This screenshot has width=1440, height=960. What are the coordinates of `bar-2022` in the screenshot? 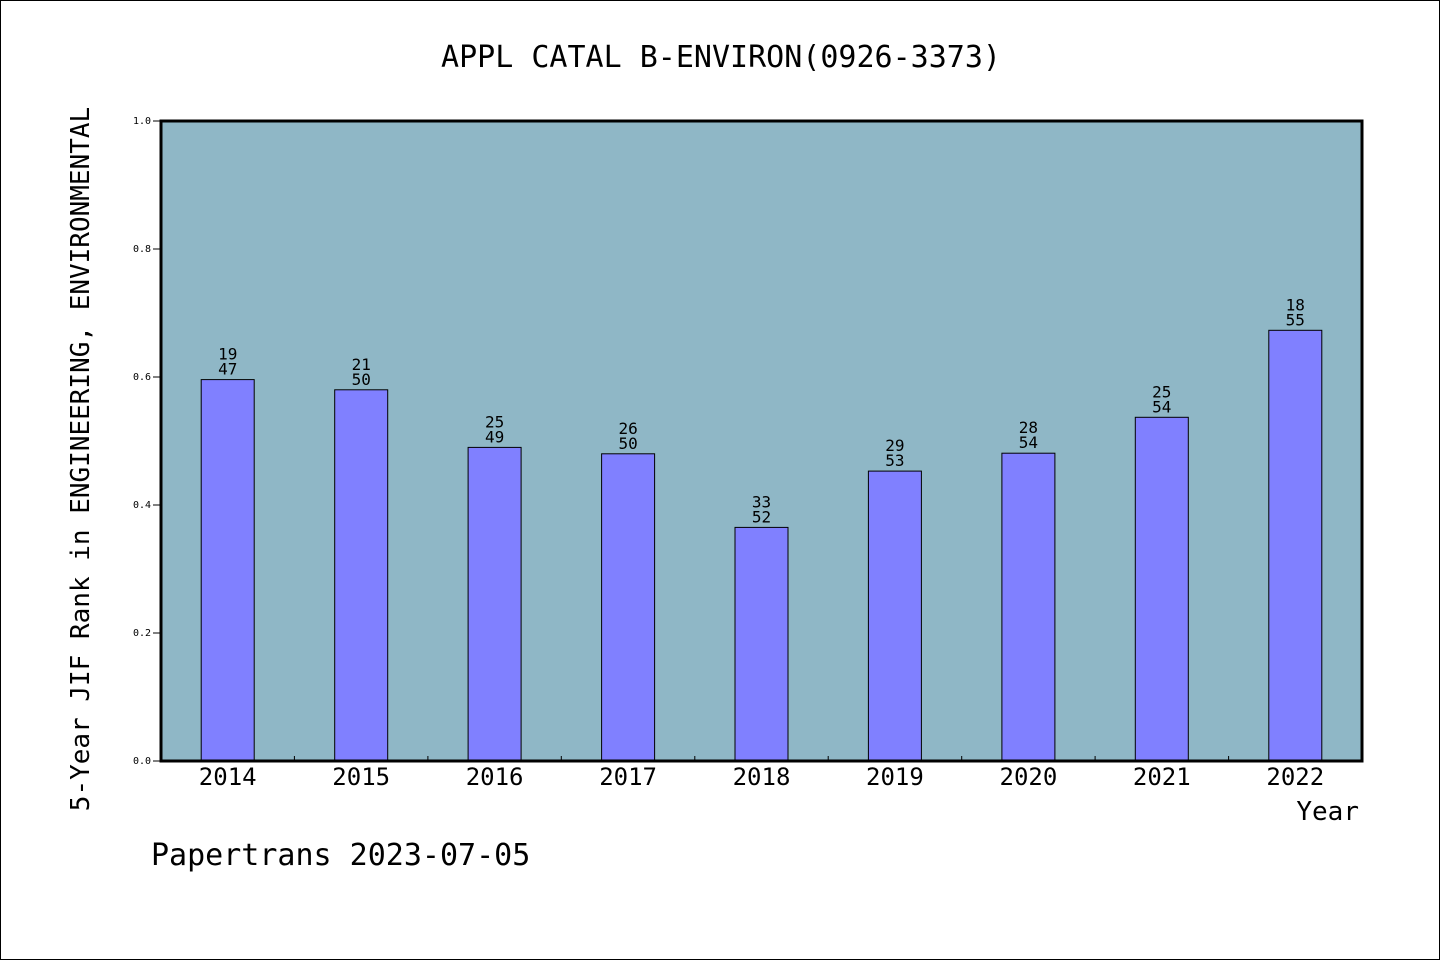 It's located at (1295, 545).